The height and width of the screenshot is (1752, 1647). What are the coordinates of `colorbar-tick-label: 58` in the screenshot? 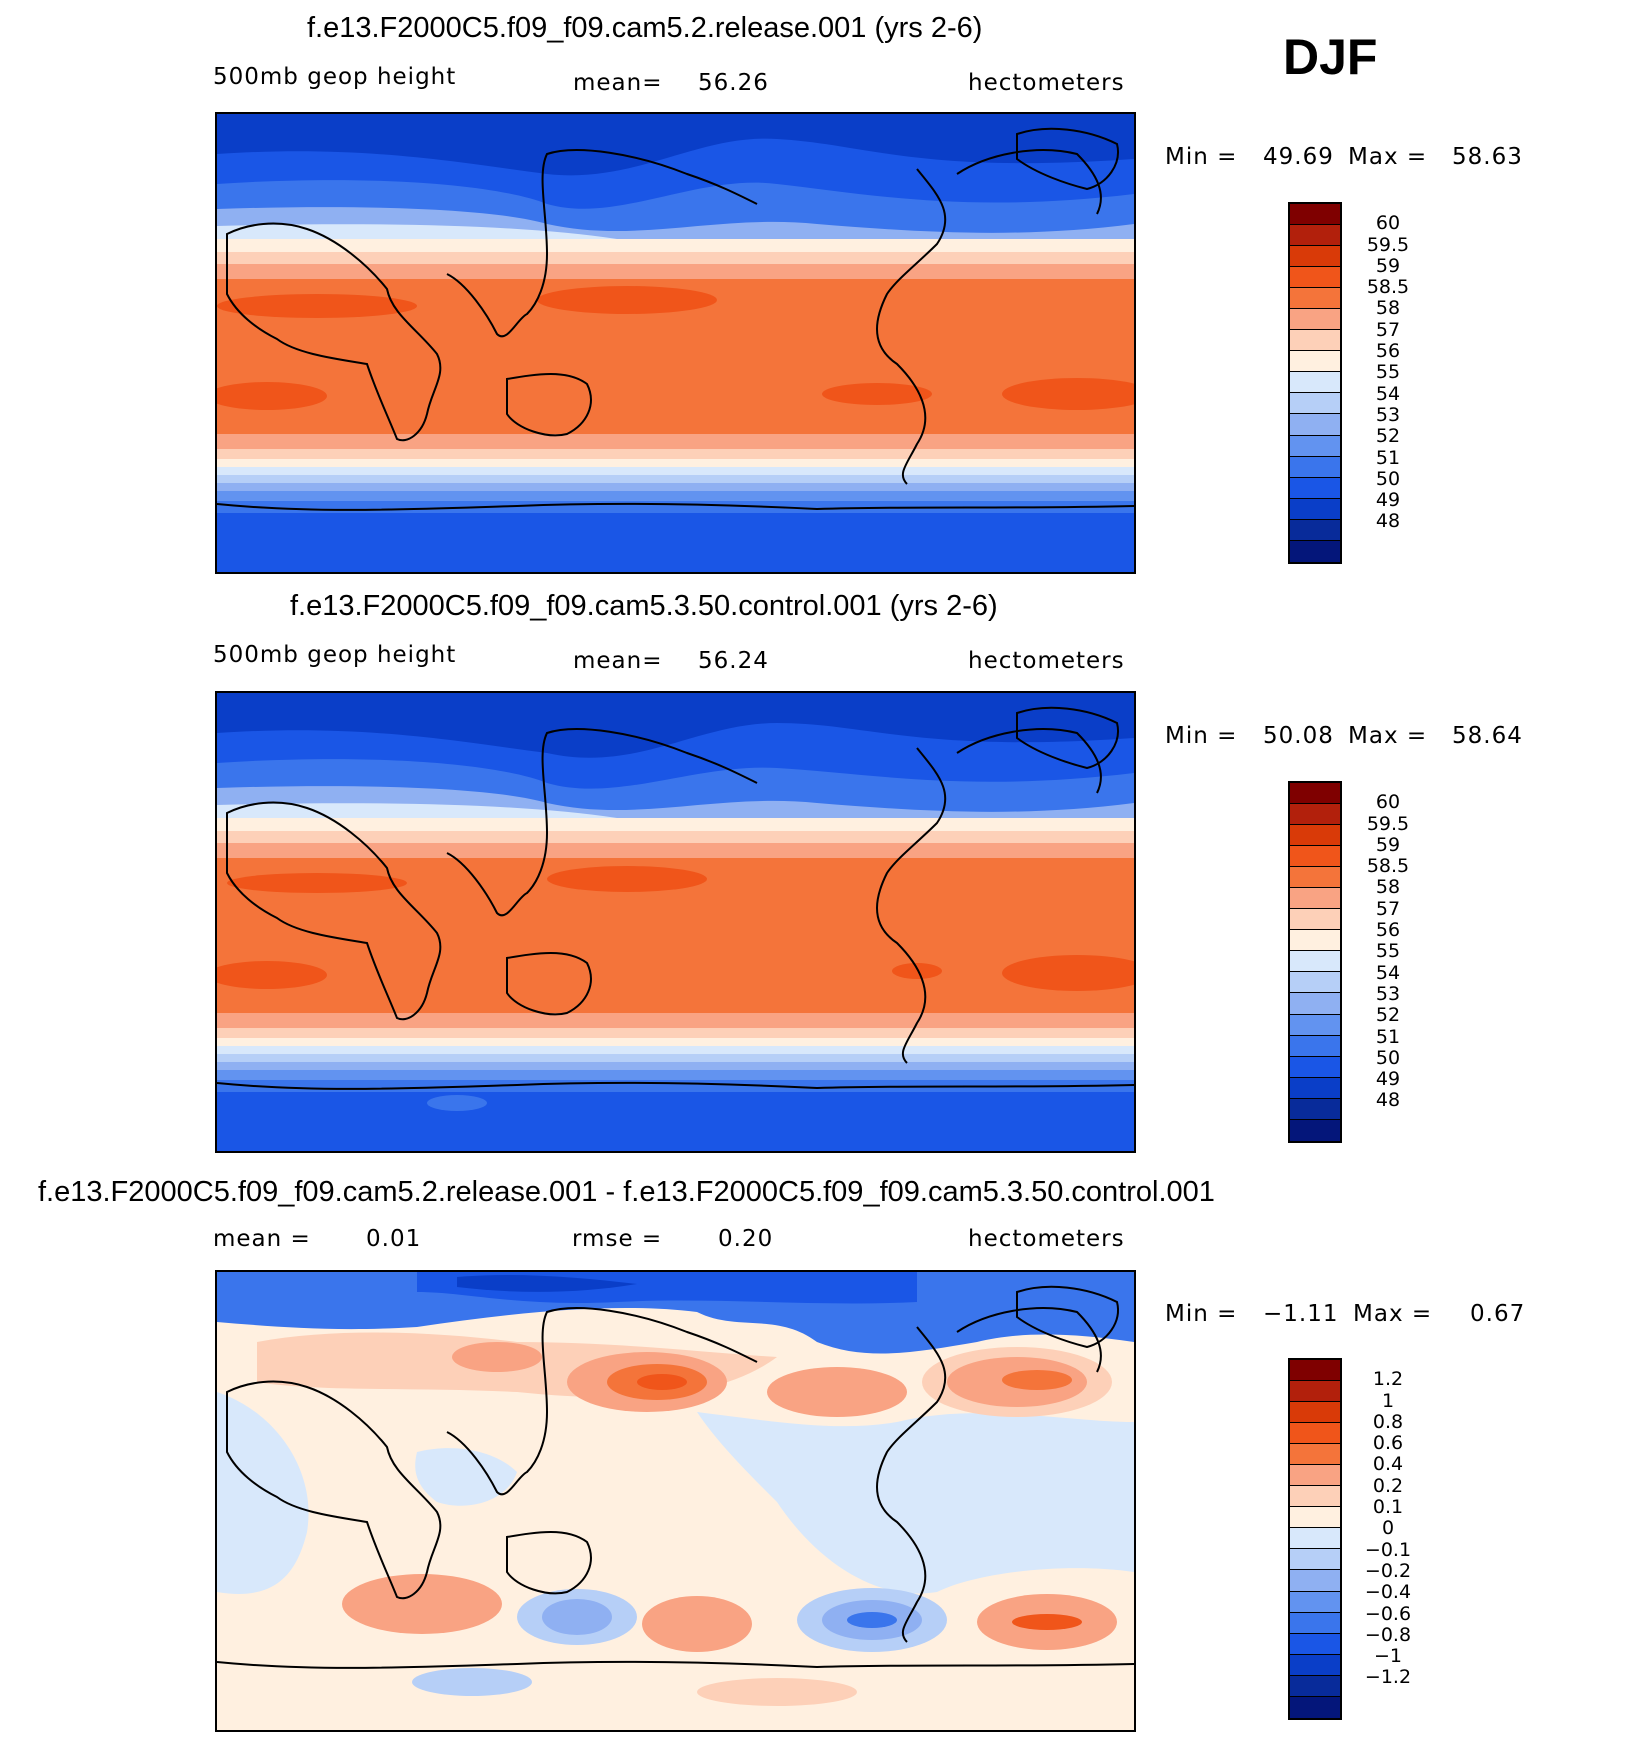 It's located at (1388, 887).